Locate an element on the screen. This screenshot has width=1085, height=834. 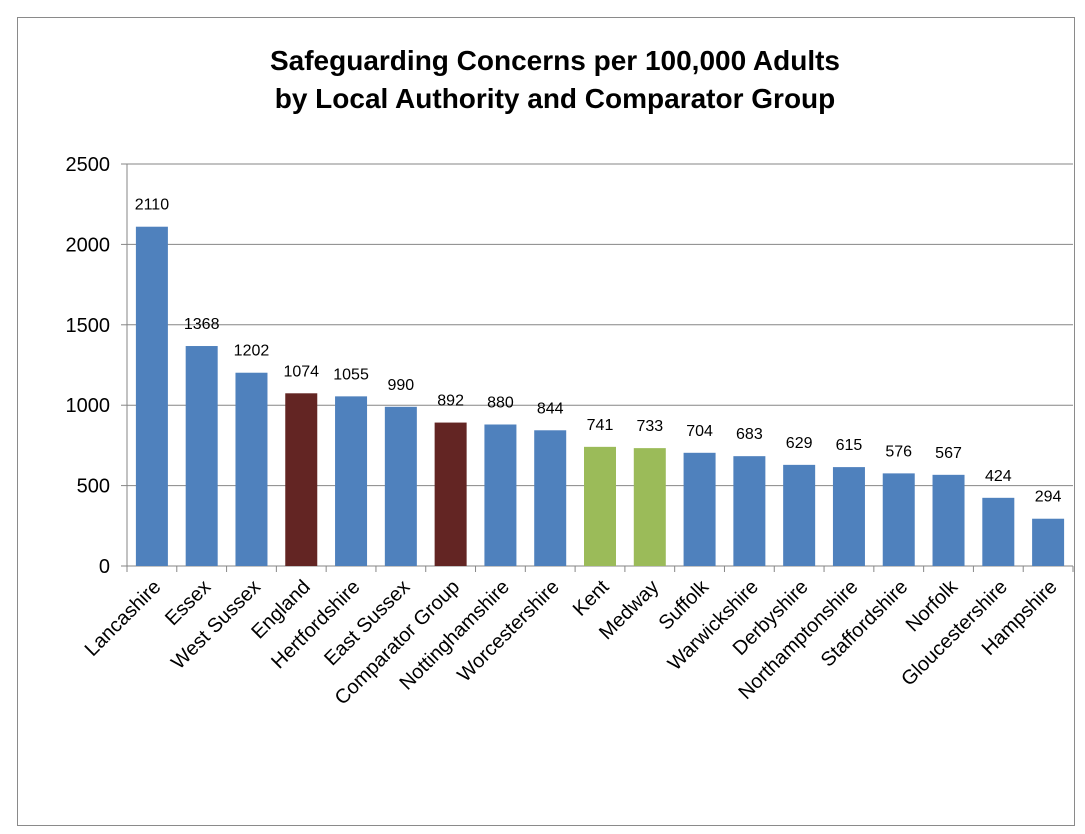
data-label: 424 is located at coordinates (998, 476).